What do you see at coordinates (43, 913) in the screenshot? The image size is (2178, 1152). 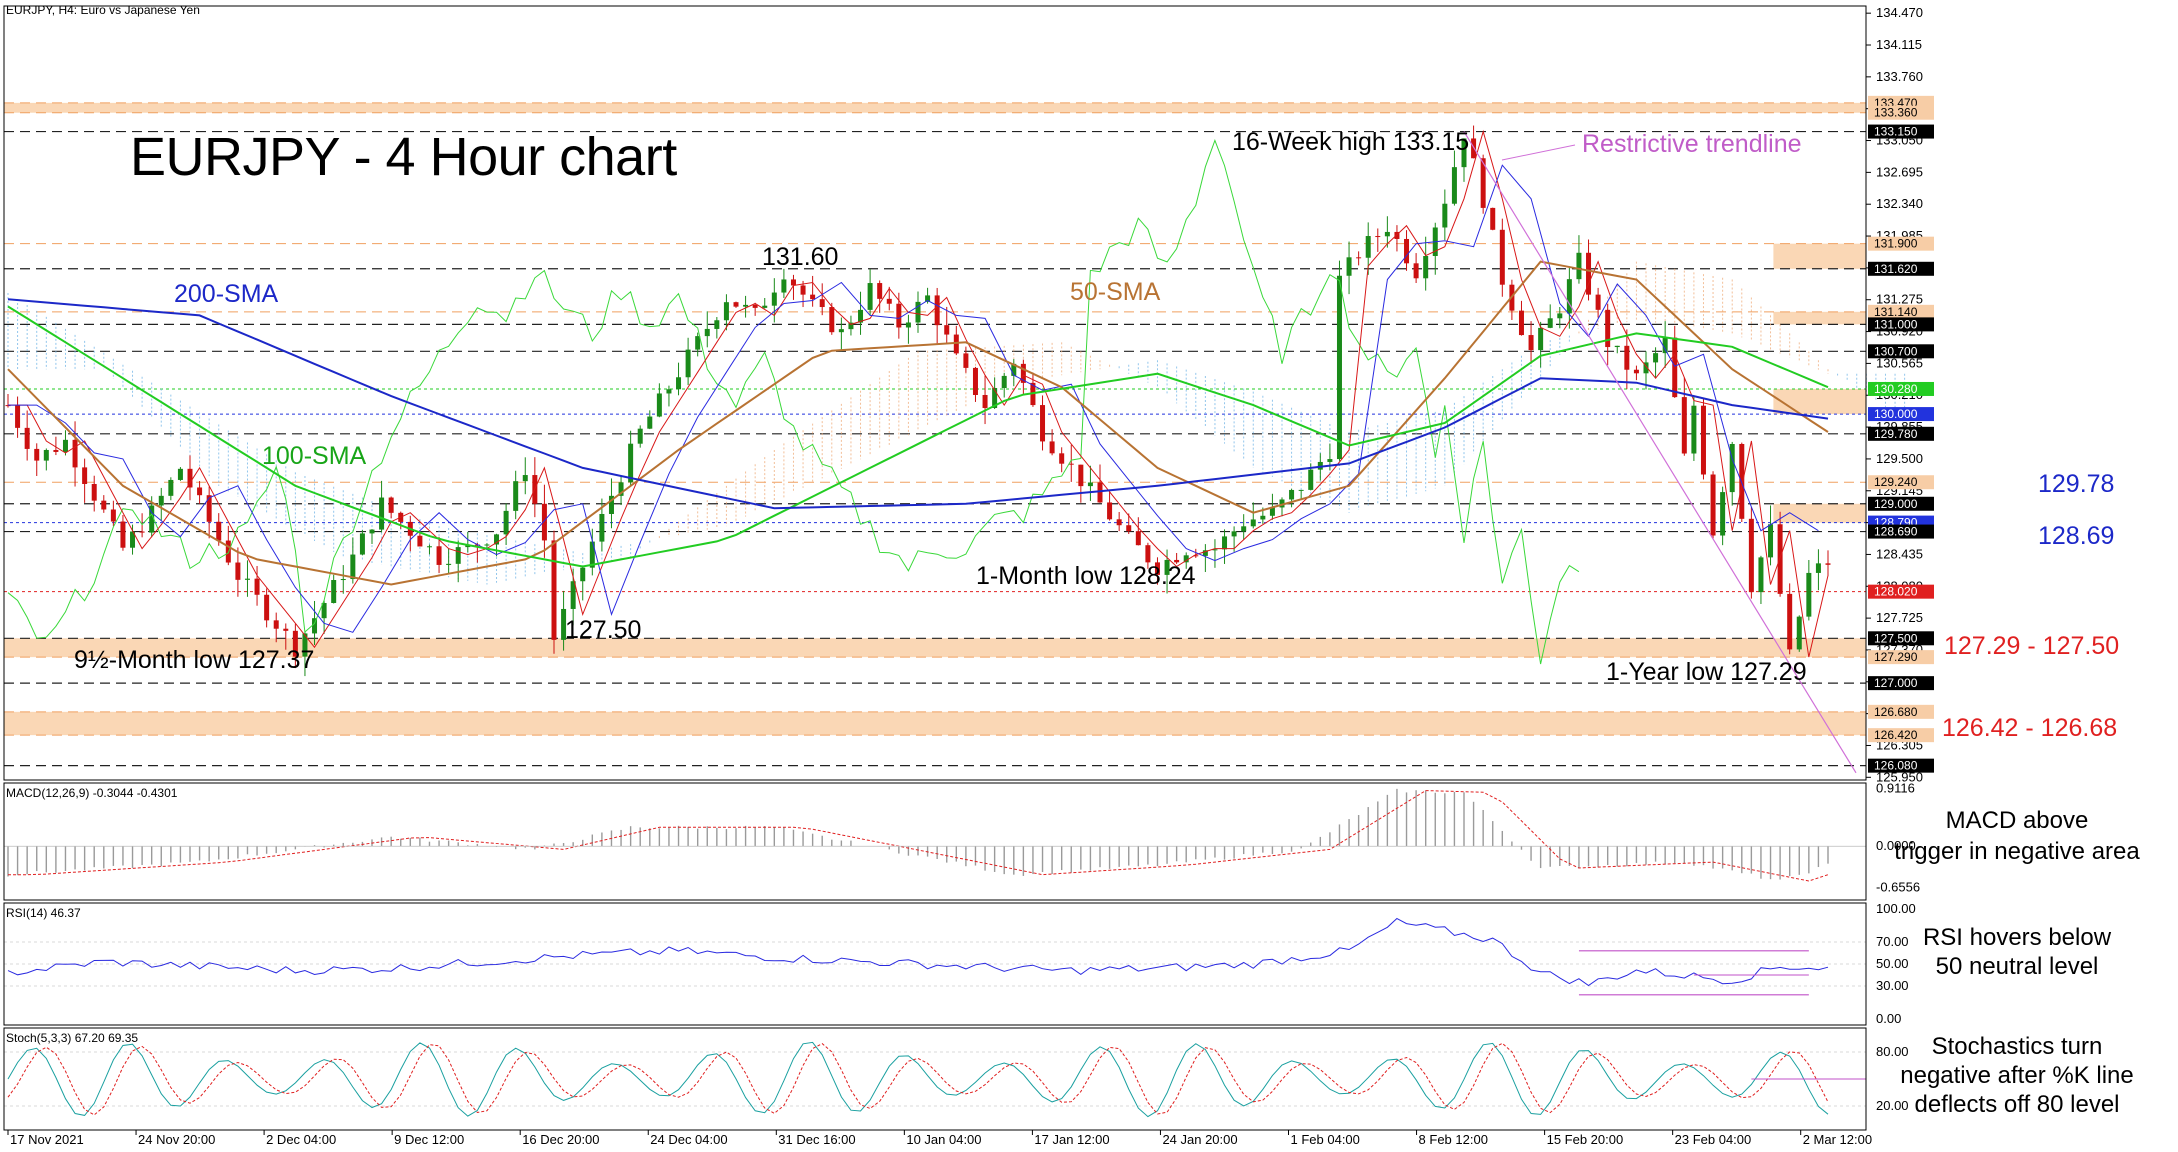 I see `rsi-label: RSI(14) 46.37` at bounding box center [43, 913].